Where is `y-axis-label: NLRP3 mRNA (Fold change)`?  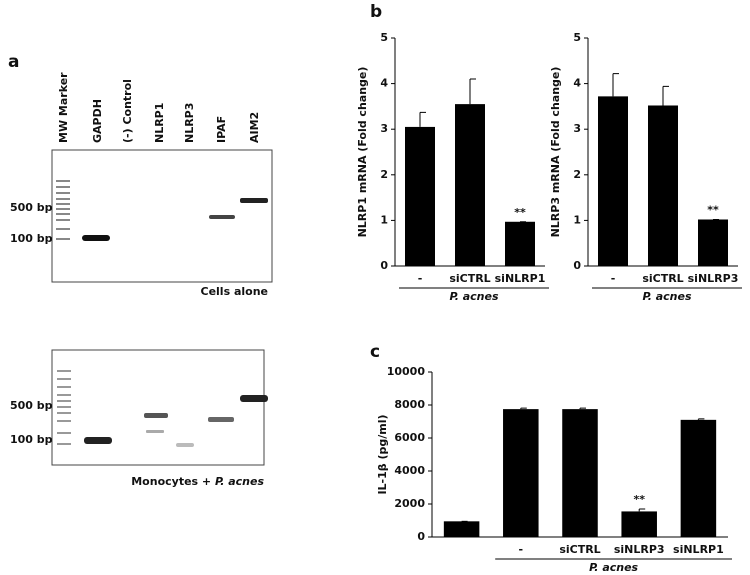 y-axis-label: NLRP3 mRNA (Fold change) is located at coordinates (555, 152).